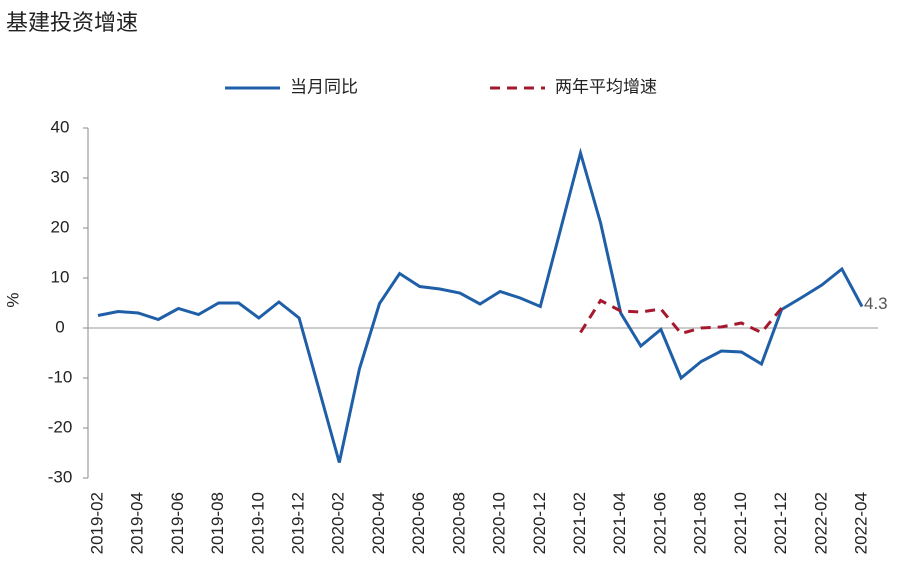 This screenshot has width=900, height=583. I want to click on y-tick-label: -10, so click(60, 376).